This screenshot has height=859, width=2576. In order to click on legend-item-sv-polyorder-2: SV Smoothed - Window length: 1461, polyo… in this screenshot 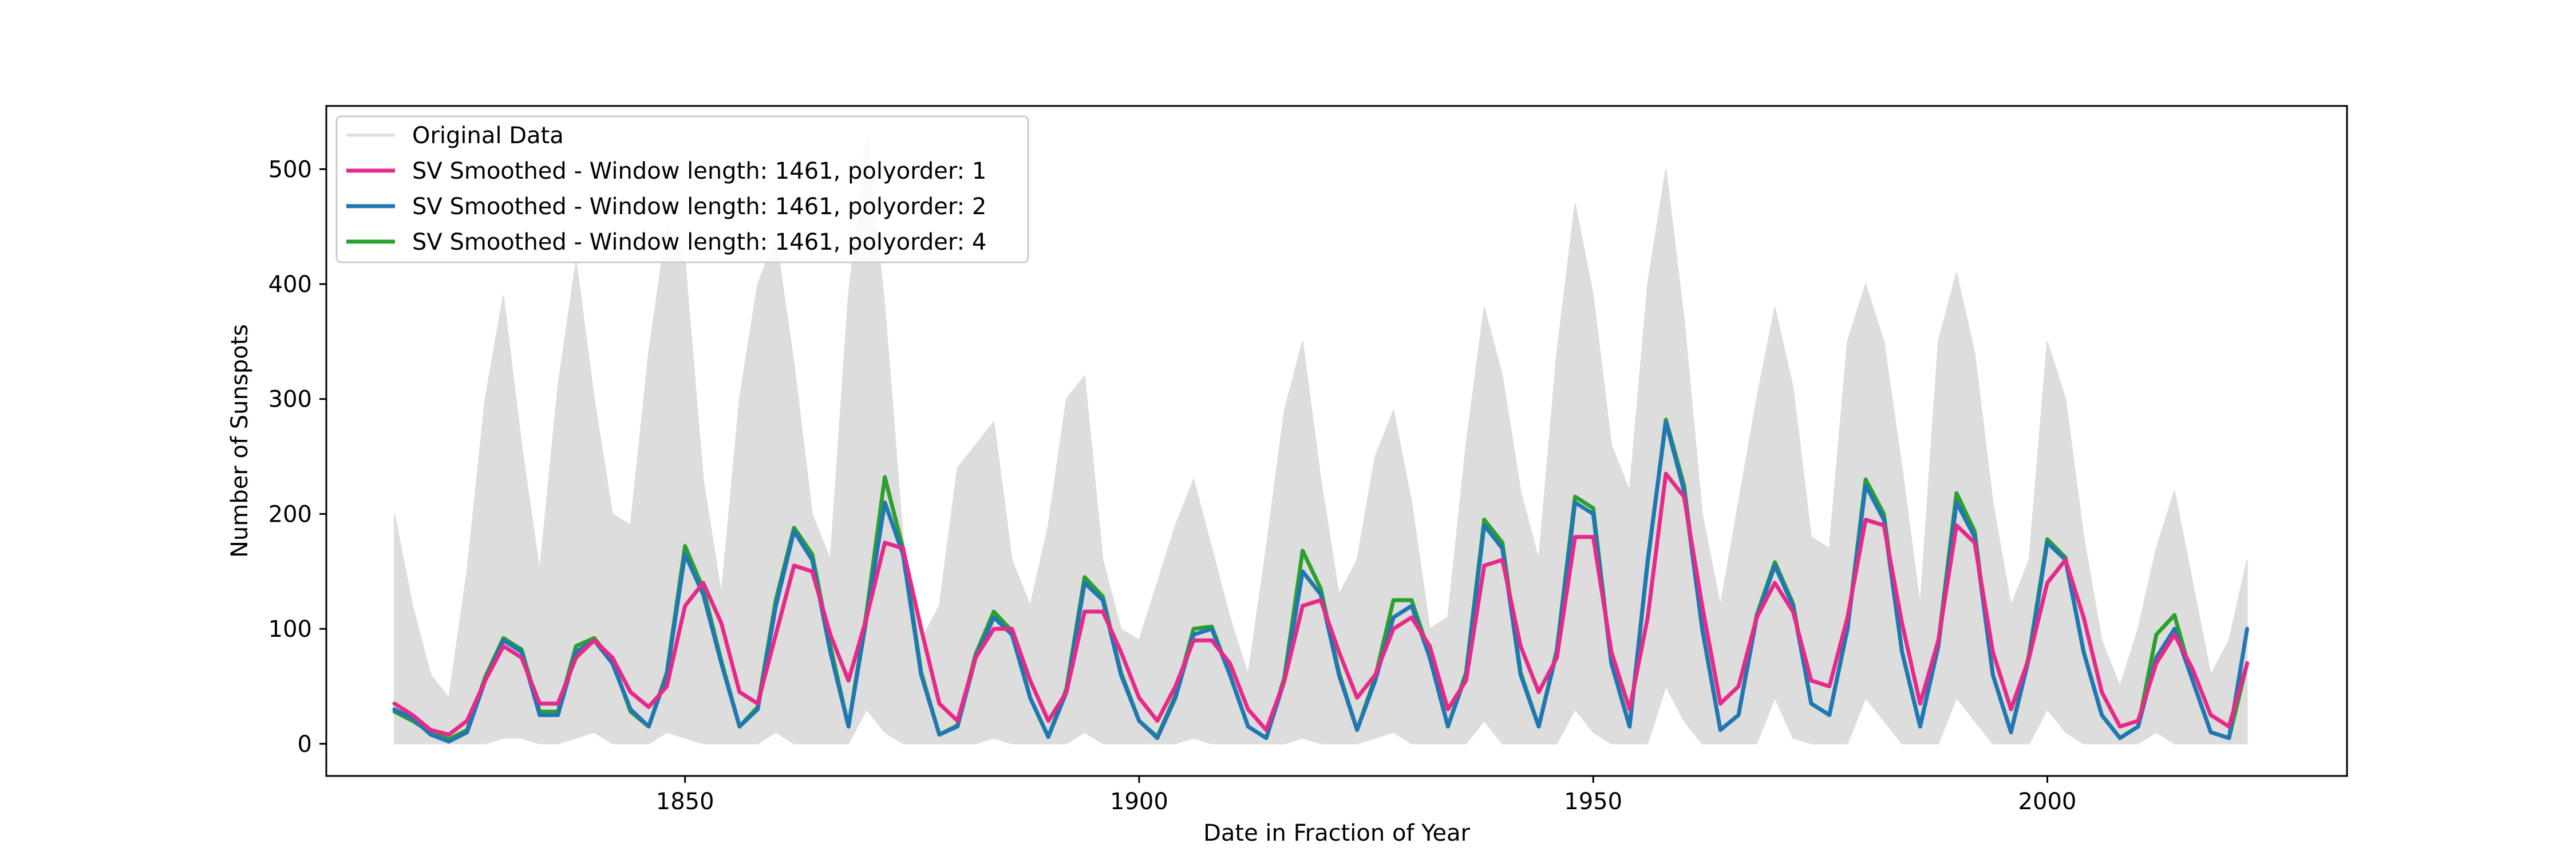, I will do `click(666, 207)`.